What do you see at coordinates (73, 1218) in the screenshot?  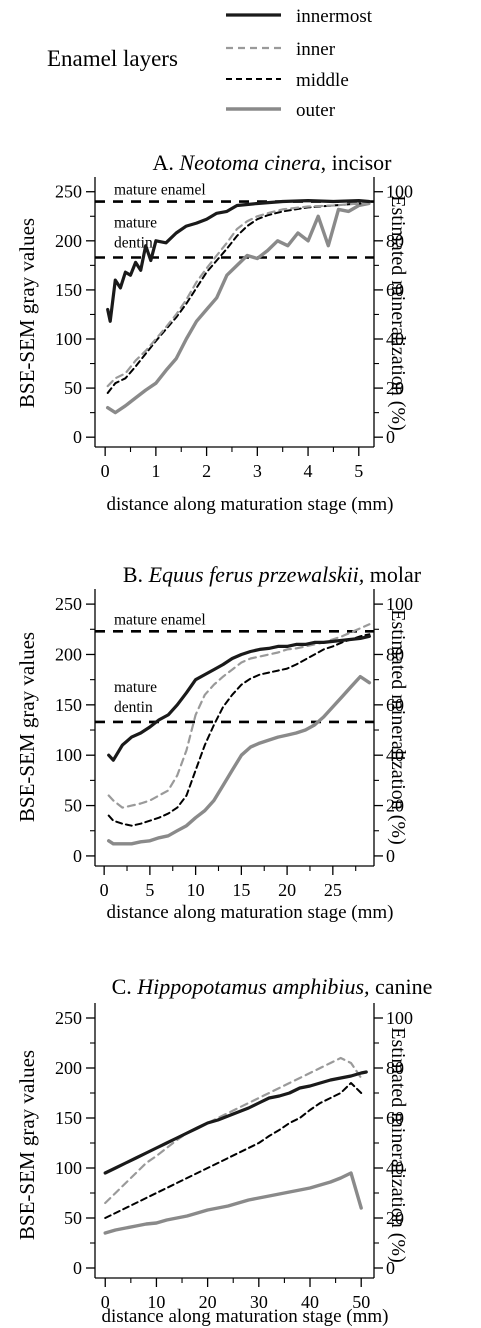 I see `panel-c-y-tick-label: 50` at bounding box center [73, 1218].